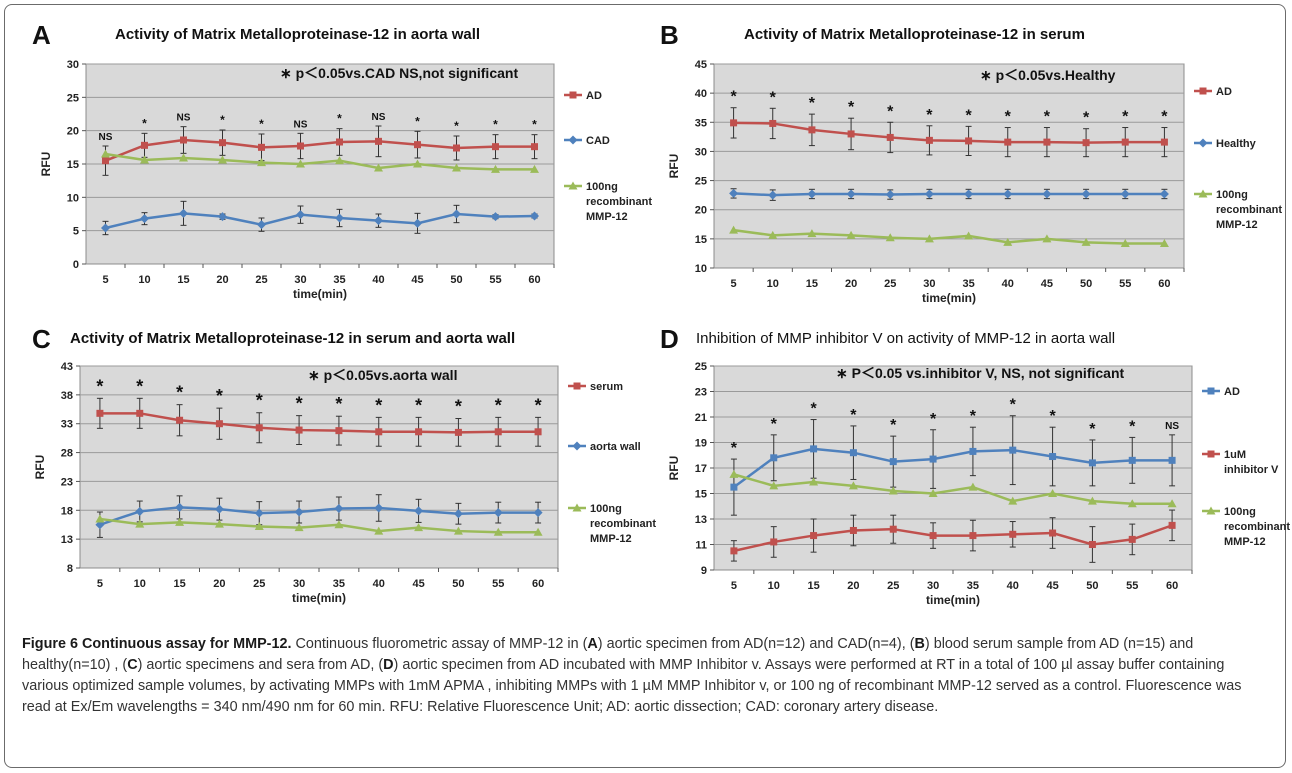 This screenshot has height=773, width=1292. I want to click on significance-marker: NS, so click(106, 137).